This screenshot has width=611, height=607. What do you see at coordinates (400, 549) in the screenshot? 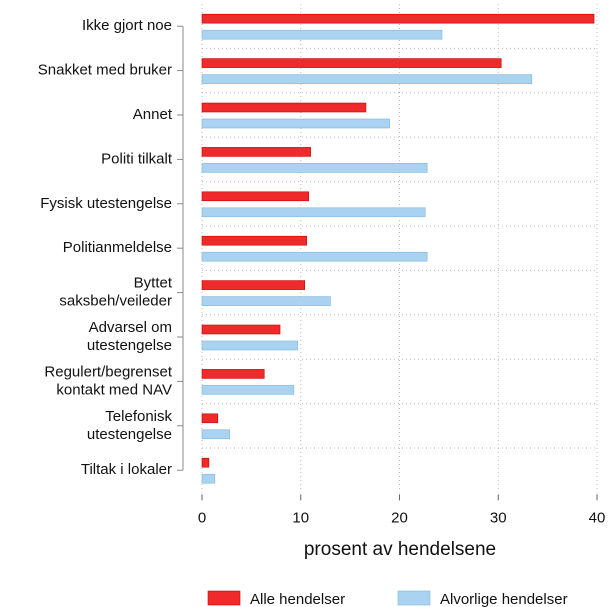
I see `x-axis-title: prosent av hendelsene` at bounding box center [400, 549].